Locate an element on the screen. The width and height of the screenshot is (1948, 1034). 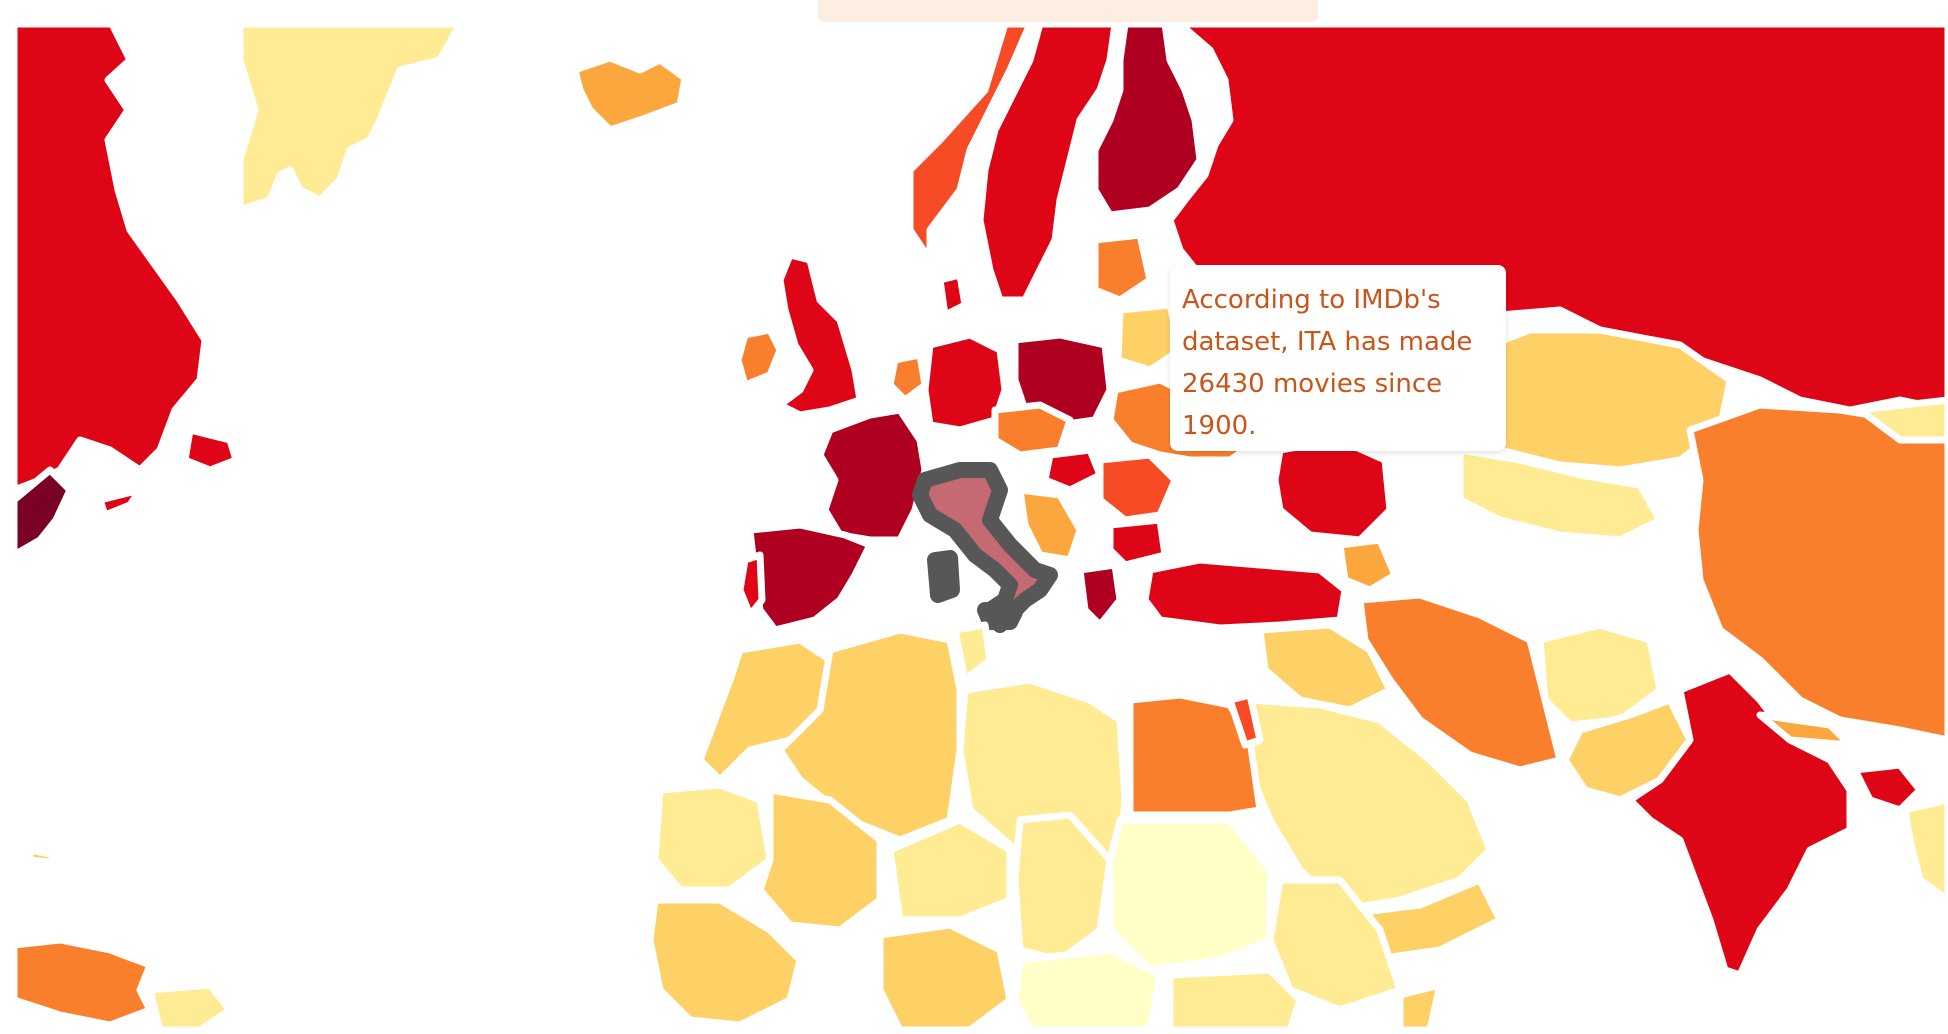
country-bangladesh is located at coordinates (1887, 787).